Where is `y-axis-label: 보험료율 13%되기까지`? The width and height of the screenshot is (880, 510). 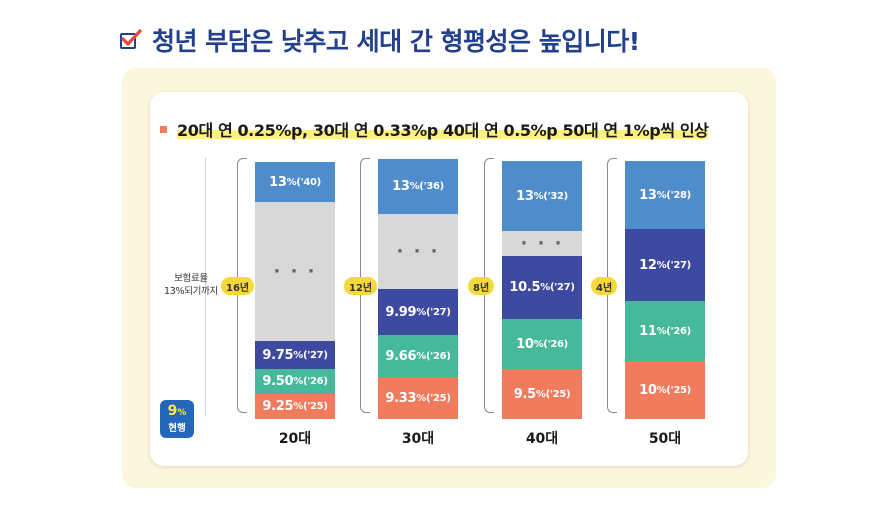 y-axis-label: 보험료율 13%되기까지 is located at coordinates (191, 285).